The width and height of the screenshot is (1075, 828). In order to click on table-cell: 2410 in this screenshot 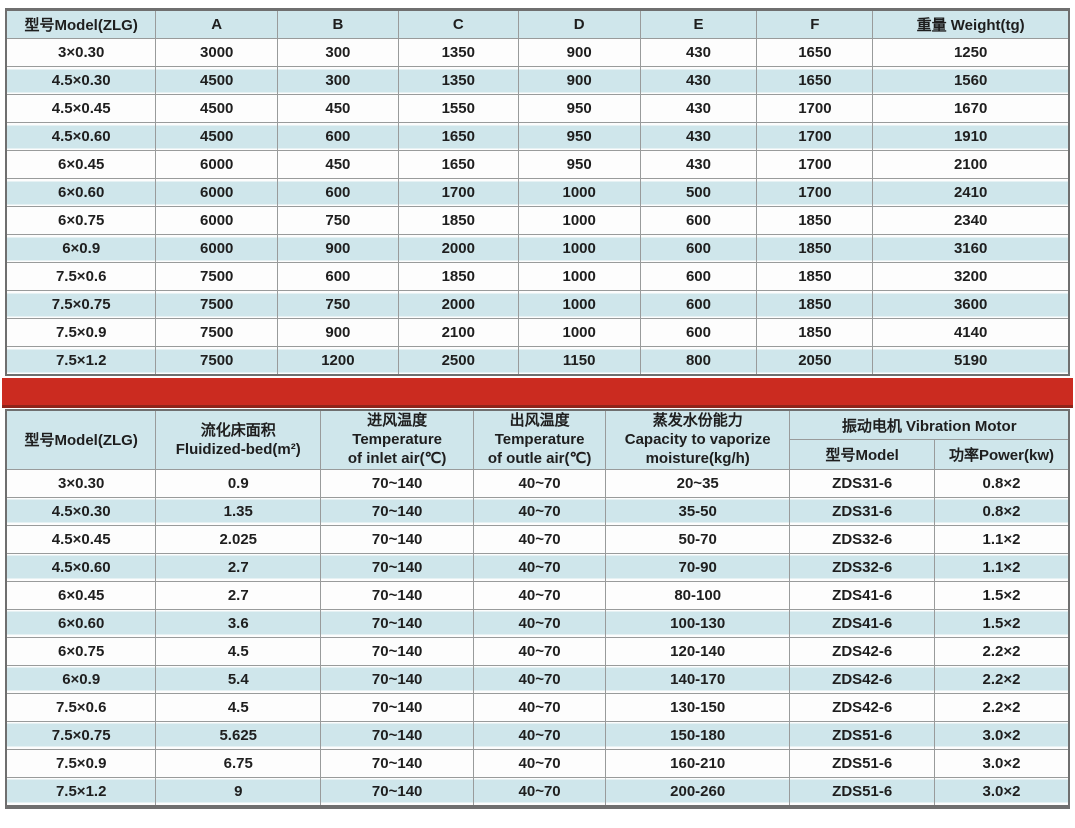, I will do `click(971, 192)`.